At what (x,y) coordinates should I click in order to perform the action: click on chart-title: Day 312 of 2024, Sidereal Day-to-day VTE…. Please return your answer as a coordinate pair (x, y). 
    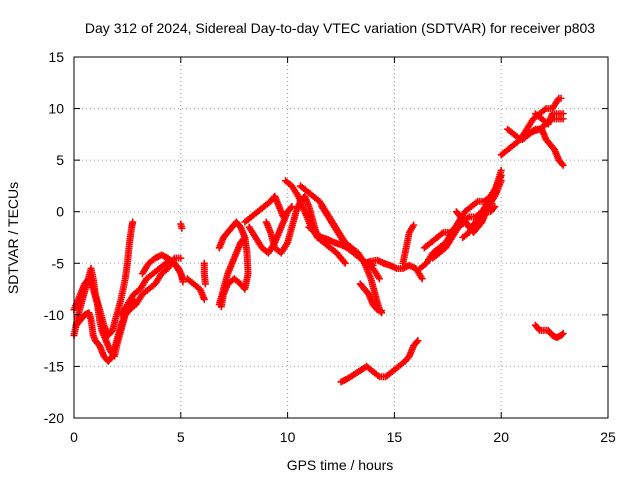
    Looking at the image, I should click on (340, 28).